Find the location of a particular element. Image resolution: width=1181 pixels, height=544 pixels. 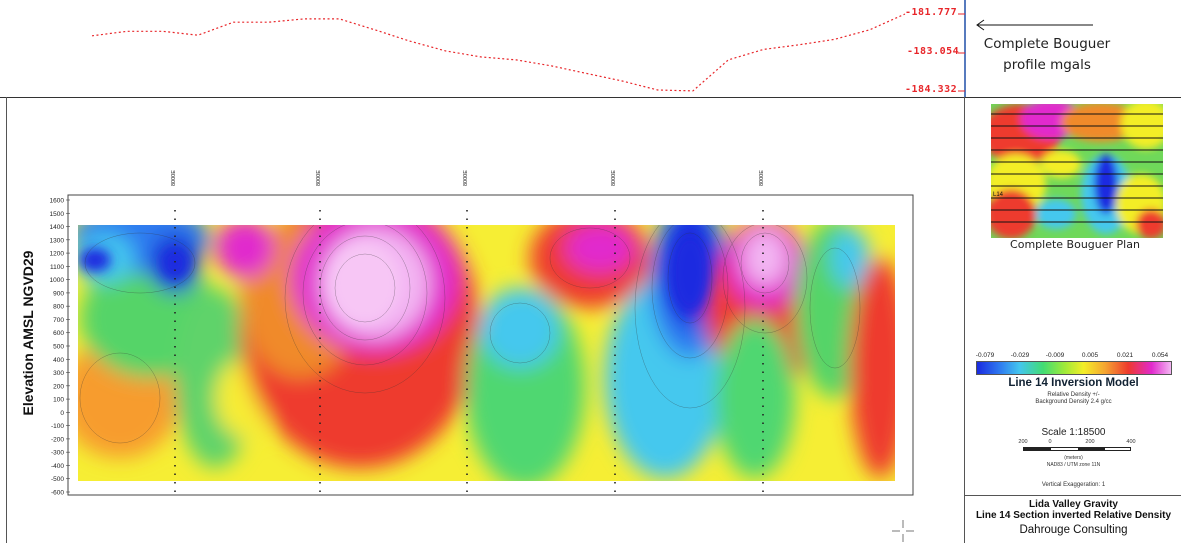

crosshair-icon is located at coordinates (903, 531).